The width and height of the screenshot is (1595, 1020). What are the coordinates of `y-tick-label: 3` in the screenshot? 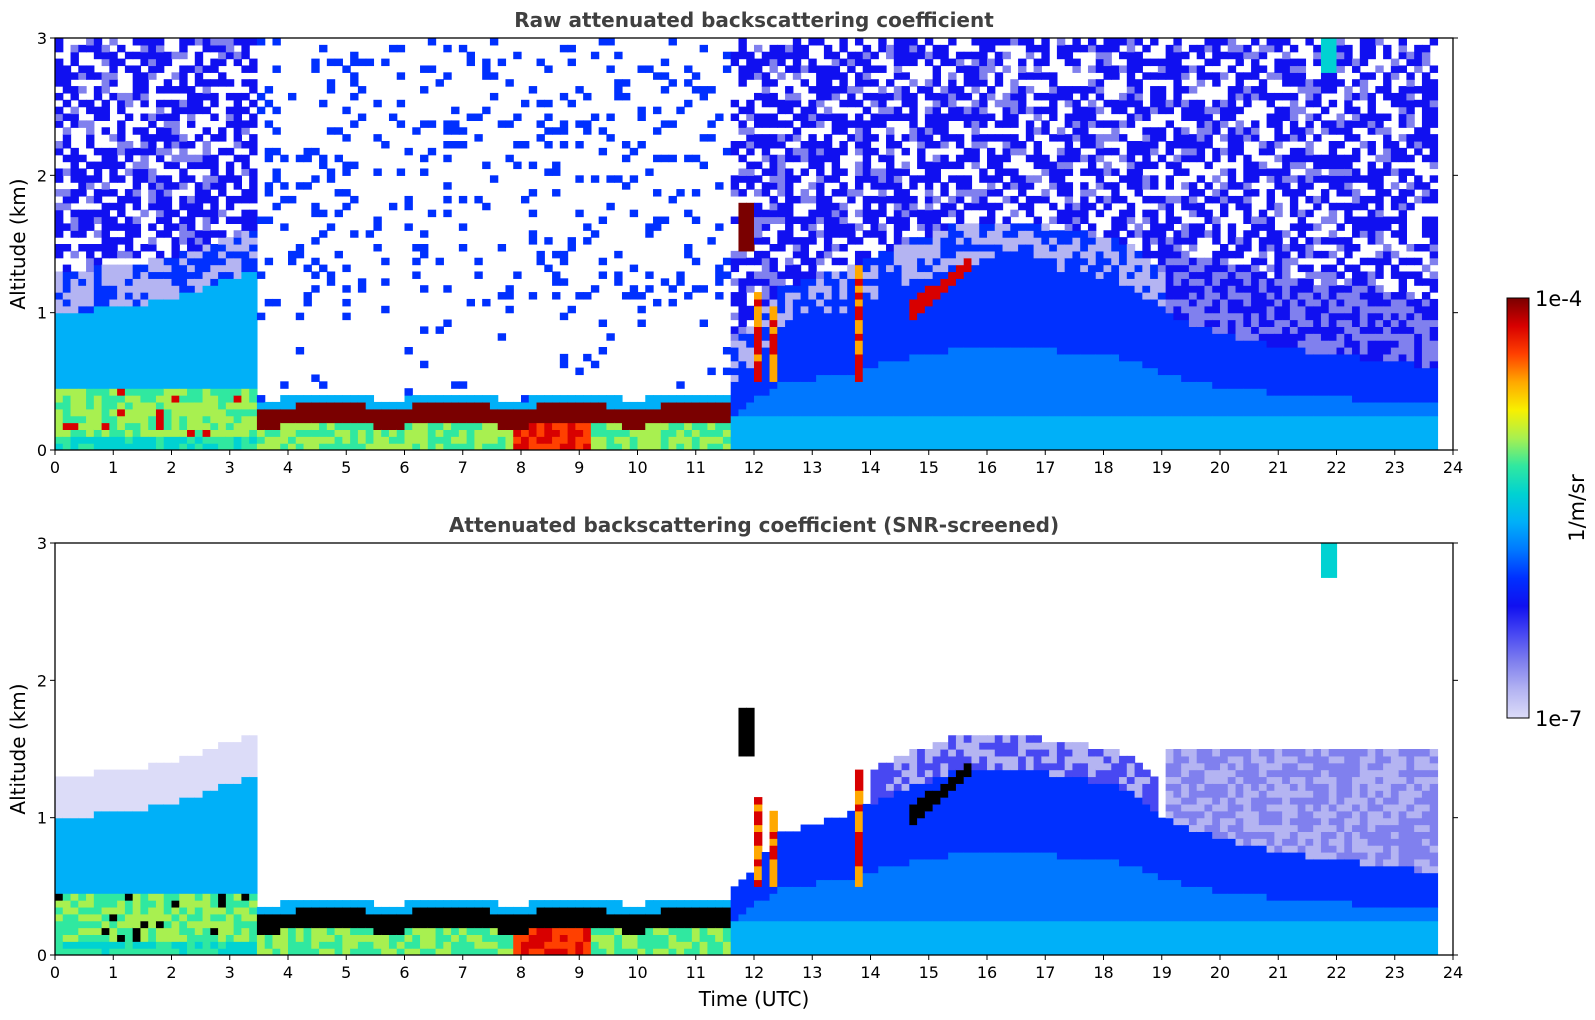 It's located at (42, 38).